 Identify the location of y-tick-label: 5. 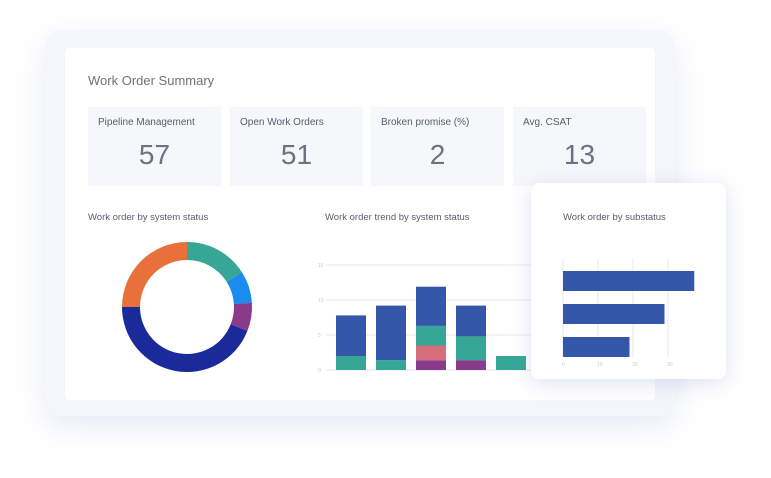
(319, 336).